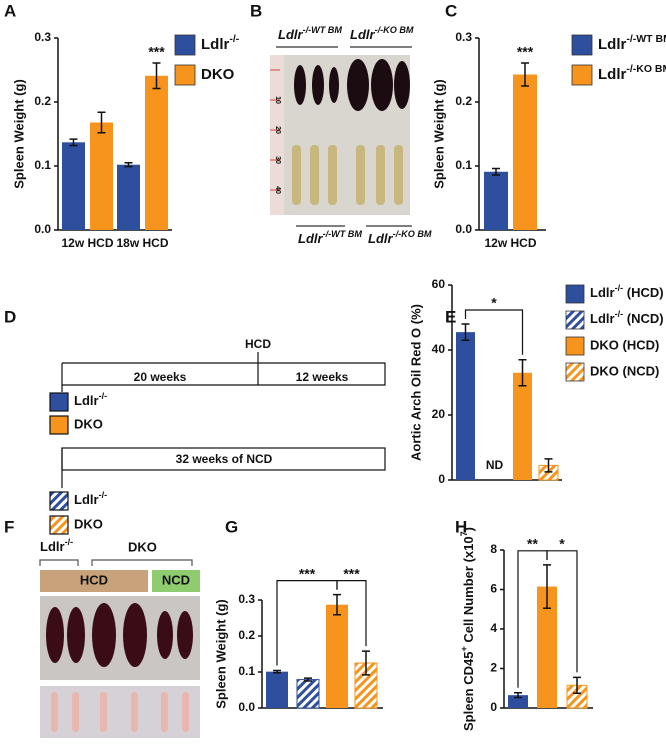 The height and width of the screenshot is (744, 666). I want to click on y-axis-label: Spleen CD45+ Cell Number (x107), so click(467, 629).